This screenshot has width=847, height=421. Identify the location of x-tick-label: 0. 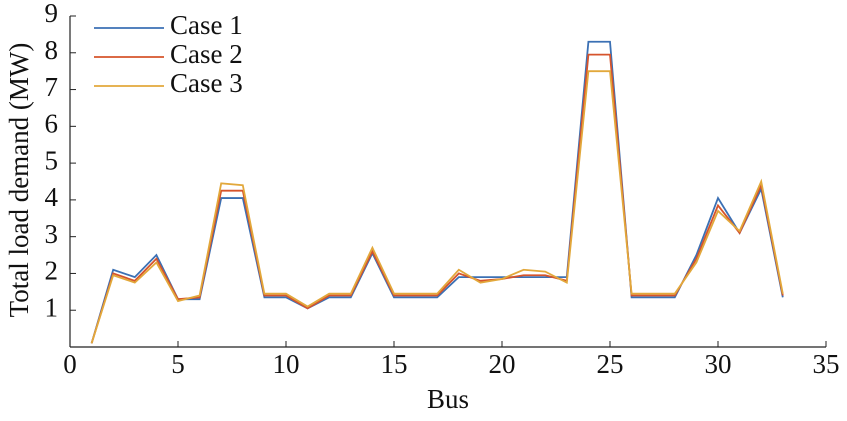
(70, 364).